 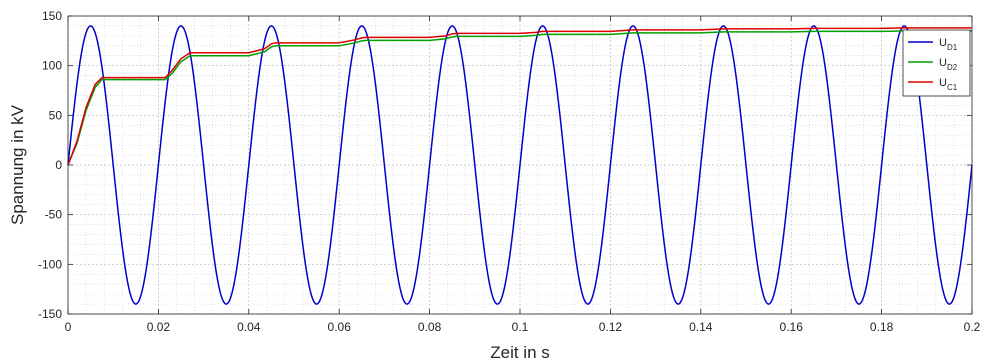 What do you see at coordinates (52, 16) in the screenshot?
I see `y-tick-label: 150` at bounding box center [52, 16].